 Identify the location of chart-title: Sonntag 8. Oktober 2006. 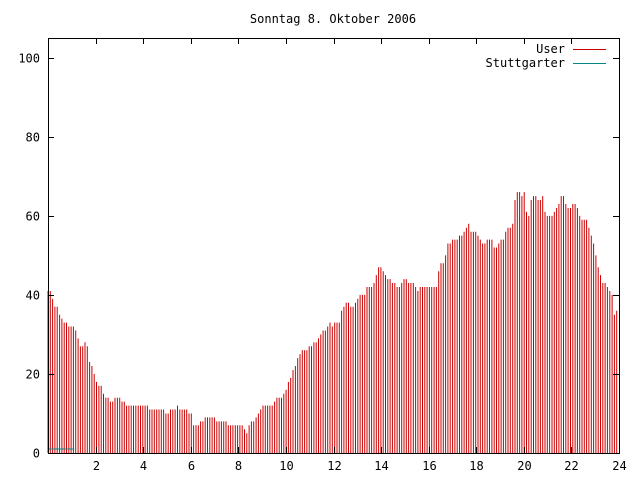
(333, 19).